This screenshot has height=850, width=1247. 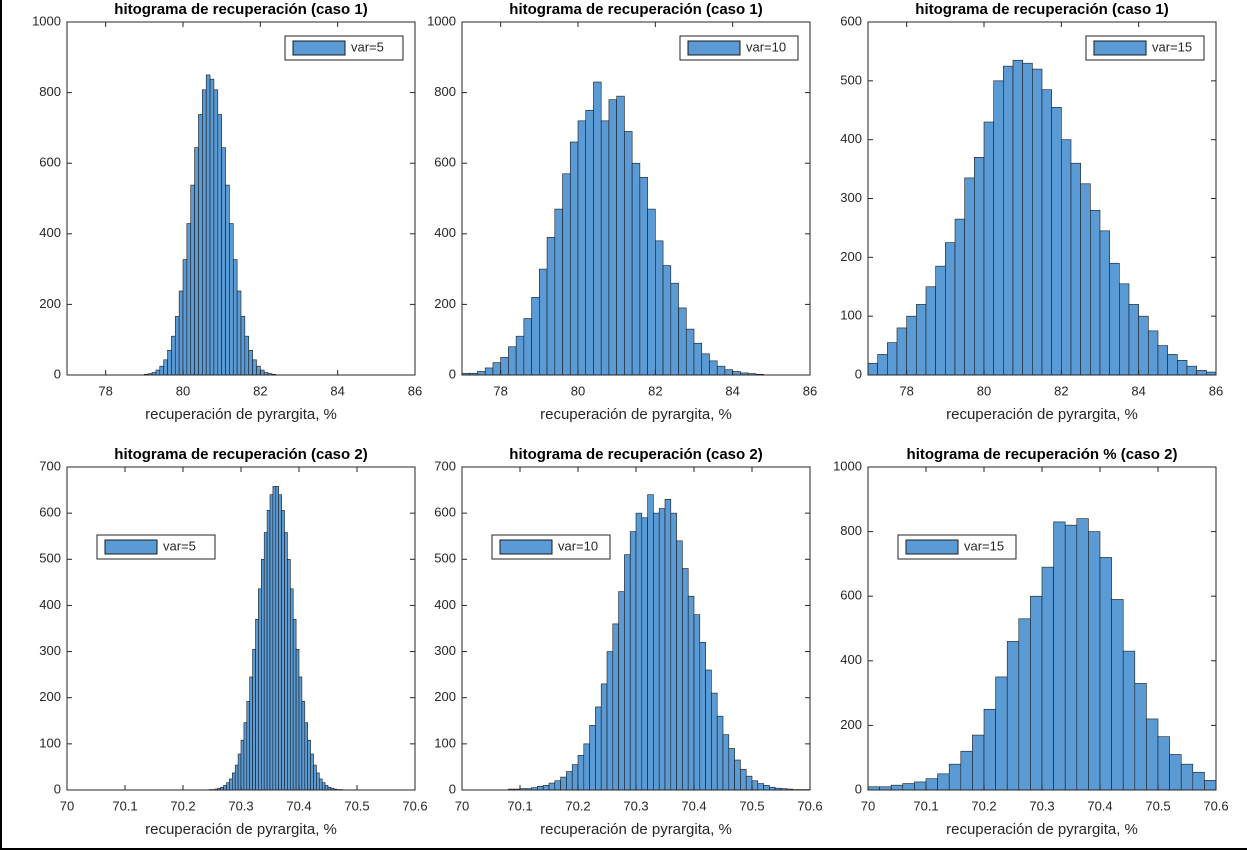 I want to click on x-axis-label: recuperación de pyrargita, %, so click(x=636, y=414).